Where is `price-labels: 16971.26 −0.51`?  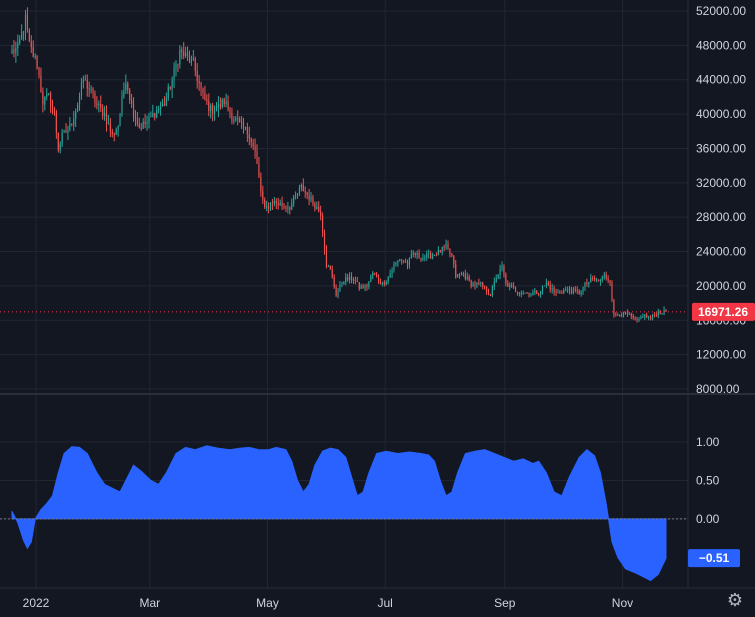
price-labels: 16971.26 −0.51 is located at coordinates (721, 435).